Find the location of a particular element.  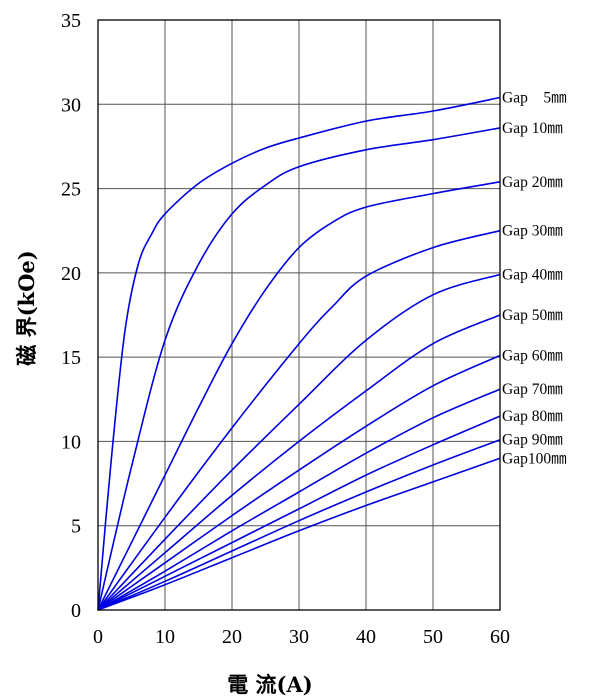

series-label-1: Gap 10㎜ is located at coordinates (532, 128).